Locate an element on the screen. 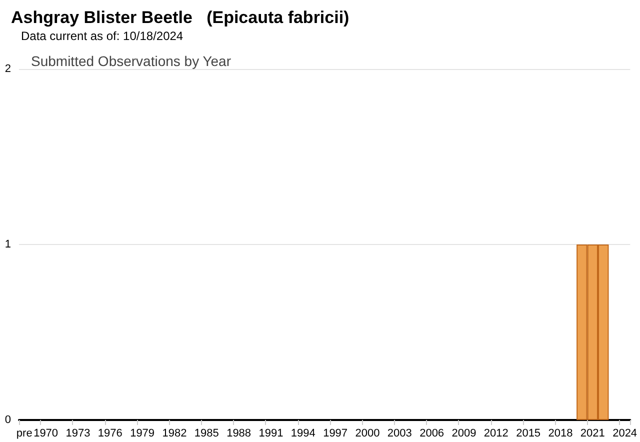 The width and height of the screenshot is (640, 442). x-tick-label: 1997 is located at coordinates (335, 434).